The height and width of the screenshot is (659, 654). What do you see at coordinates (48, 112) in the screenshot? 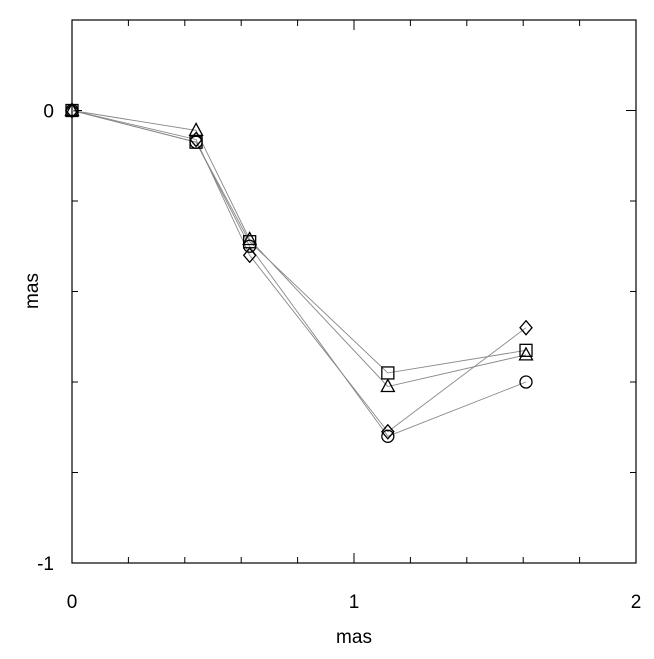
I see `y-tick-label: 0` at bounding box center [48, 112].